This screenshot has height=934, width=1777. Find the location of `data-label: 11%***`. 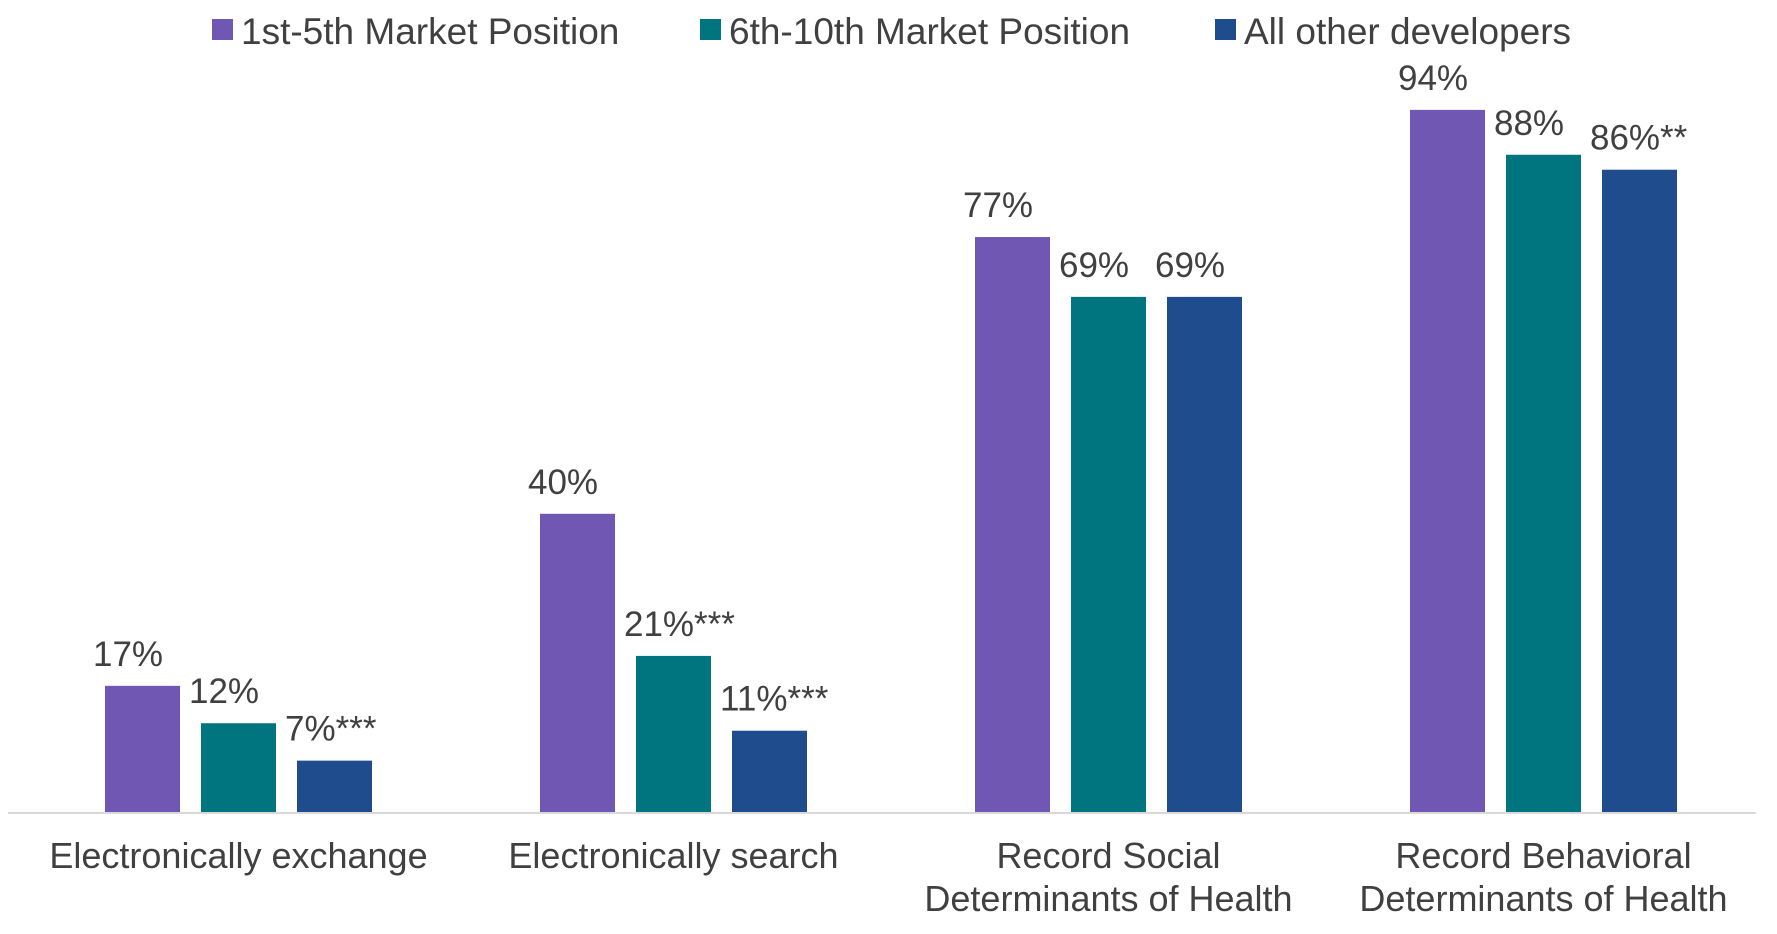

data-label: 11%*** is located at coordinates (774, 699).